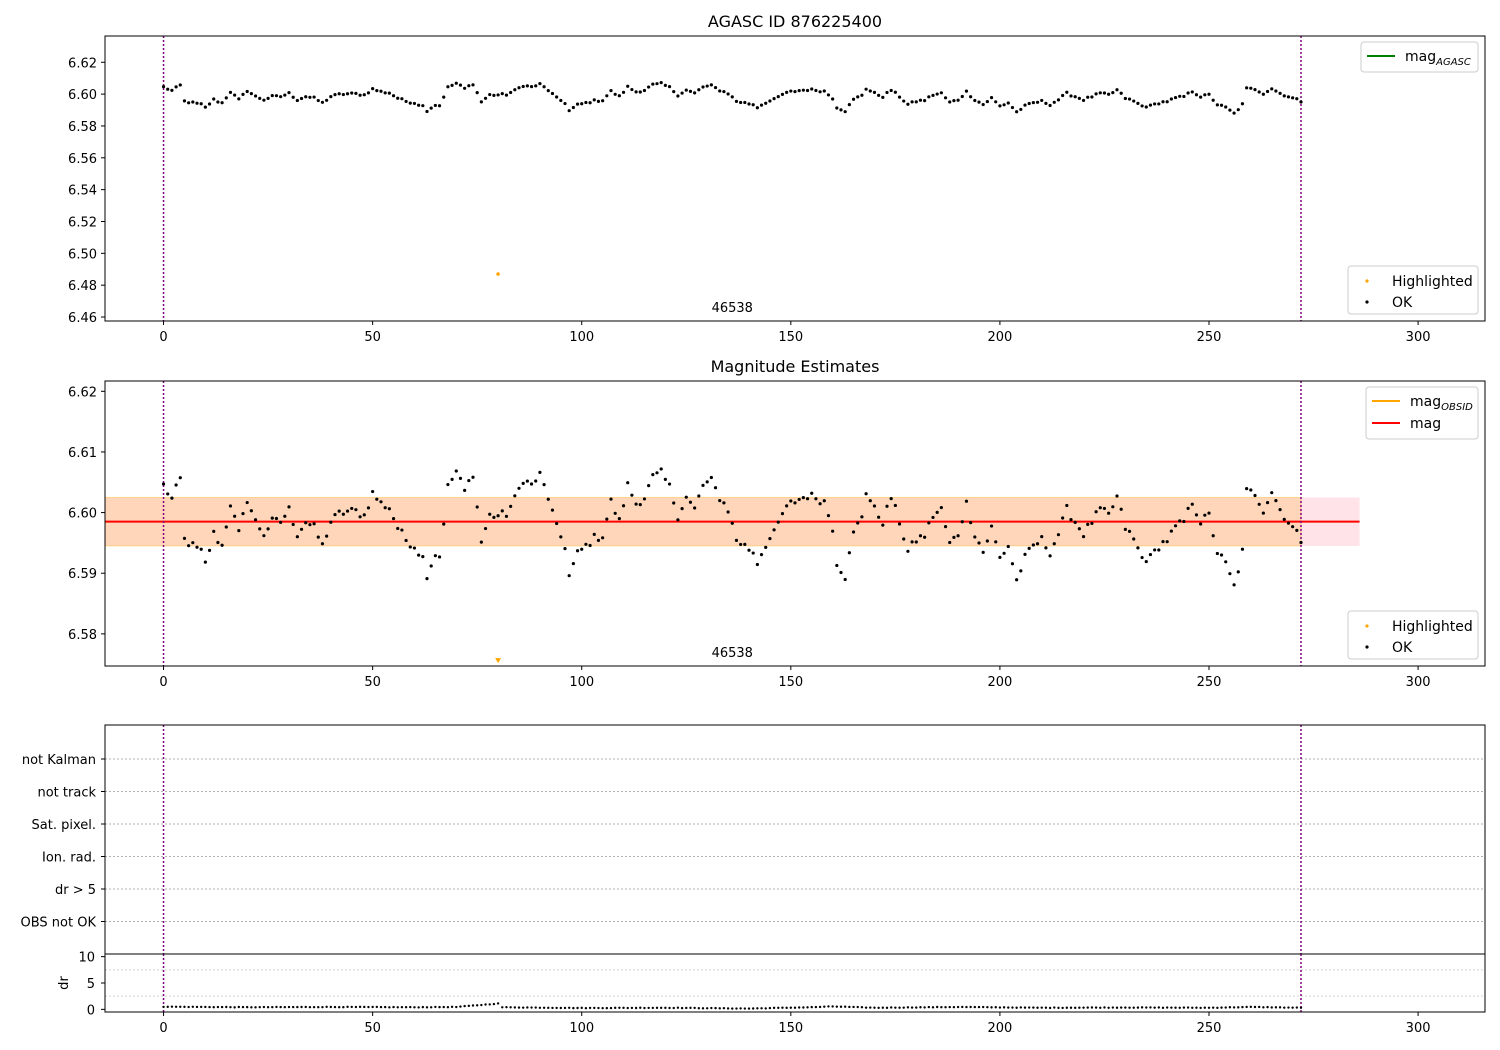 The image size is (1500, 1050). I want to click on x-tick-label: 50, so click(372, 1028).